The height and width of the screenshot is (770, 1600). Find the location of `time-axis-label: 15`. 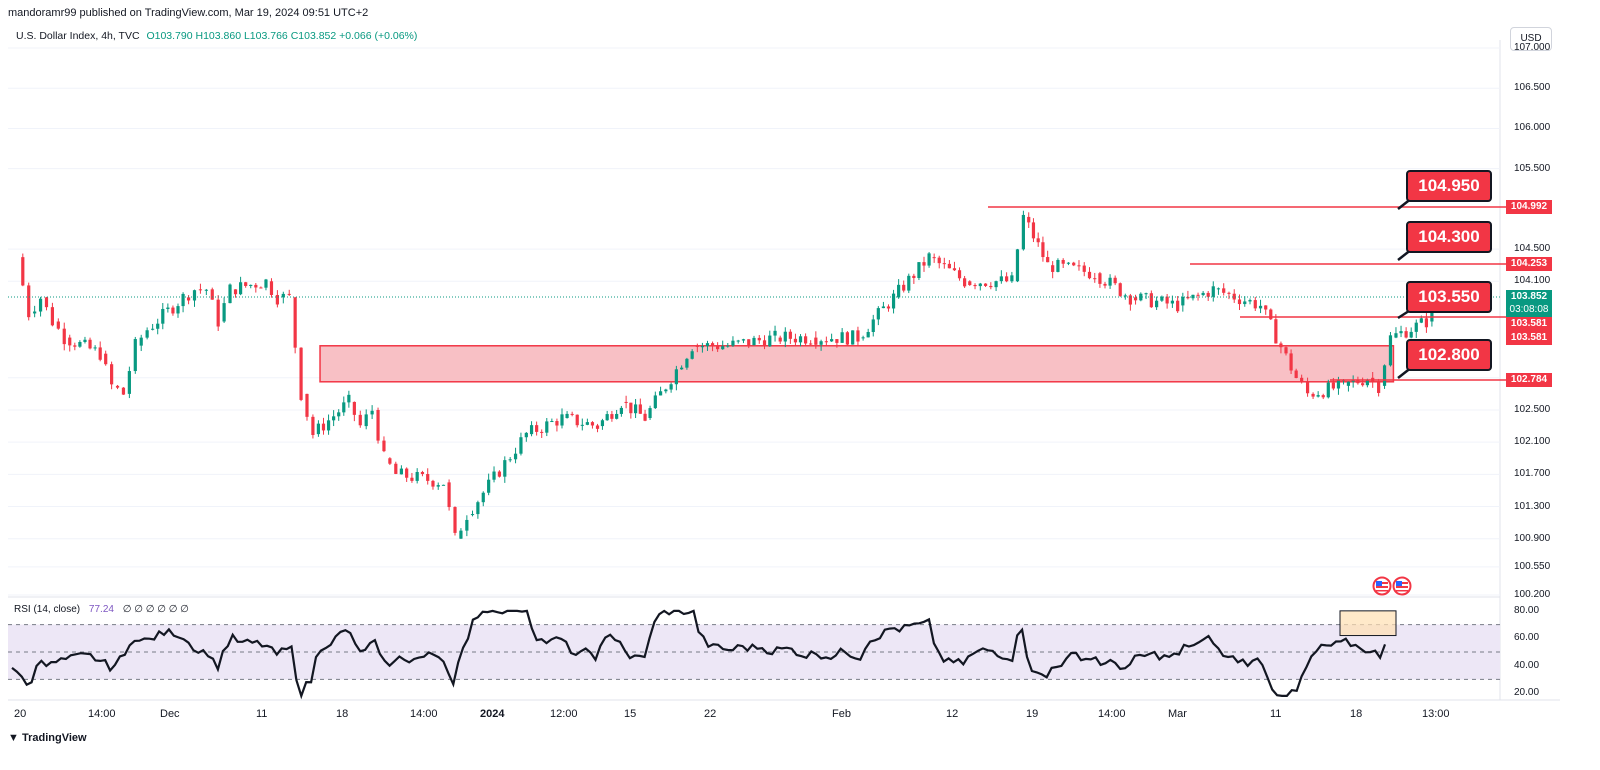

time-axis-label: 15 is located at coordinates (630, 714).